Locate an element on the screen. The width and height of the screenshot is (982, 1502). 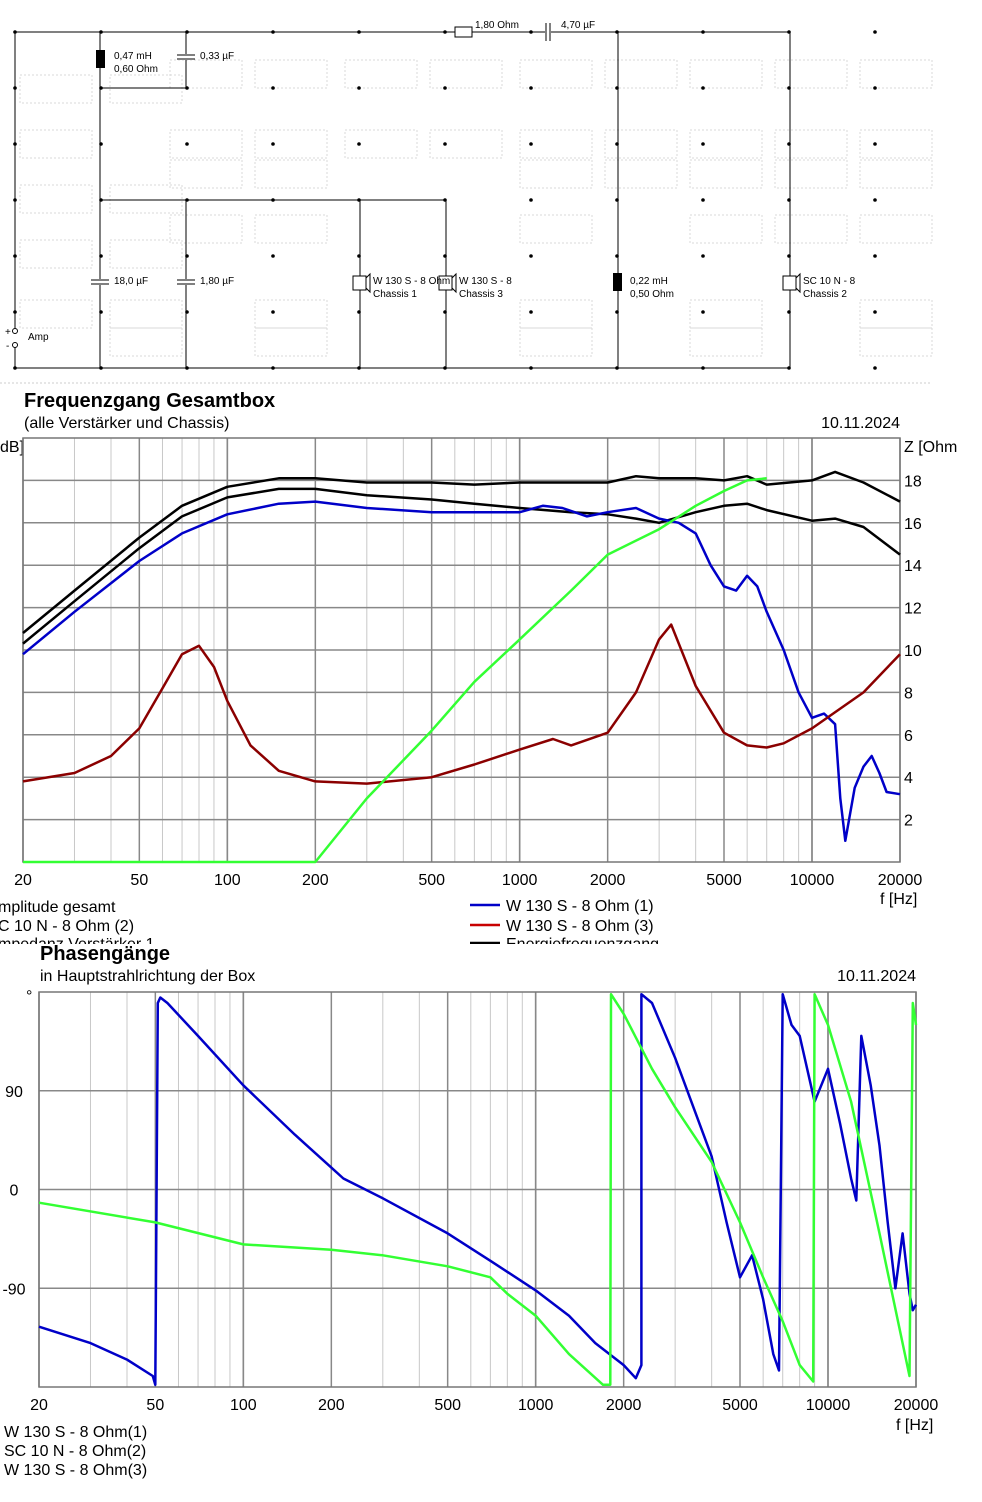
x-tick-label: 200 is located at coordinates (315, 880).